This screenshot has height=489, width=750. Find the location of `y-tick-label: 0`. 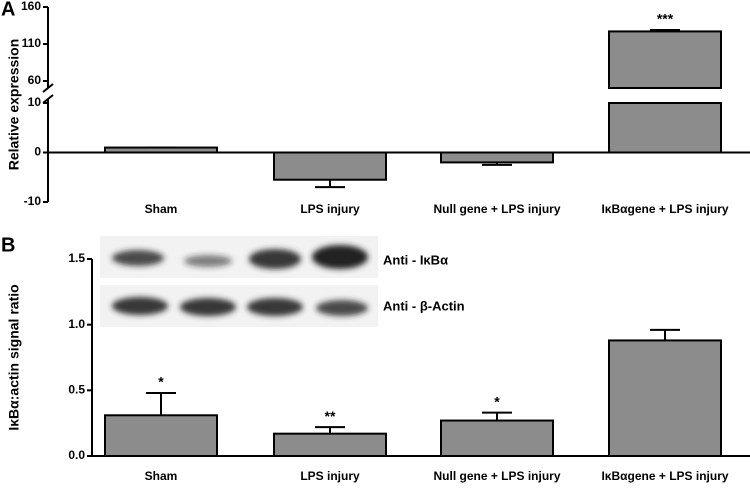

y-tick-label: 0 is located at coordinates (37, 152).